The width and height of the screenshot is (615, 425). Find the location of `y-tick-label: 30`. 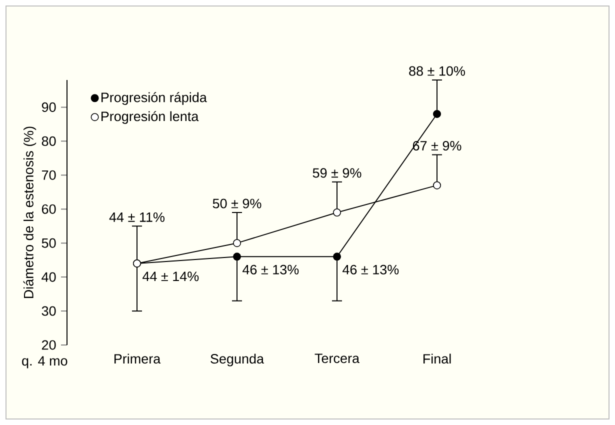

y-tick-label: 30 is located at coordinates (49, 311).